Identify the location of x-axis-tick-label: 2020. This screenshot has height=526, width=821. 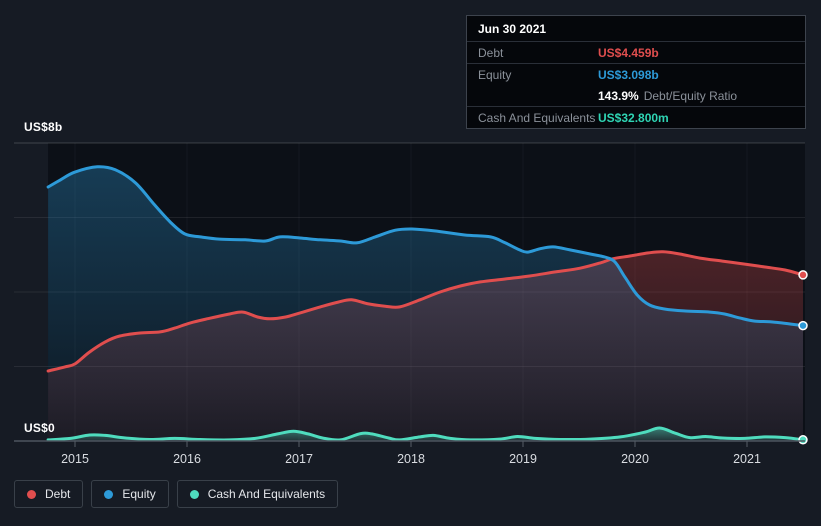
(635, 459).